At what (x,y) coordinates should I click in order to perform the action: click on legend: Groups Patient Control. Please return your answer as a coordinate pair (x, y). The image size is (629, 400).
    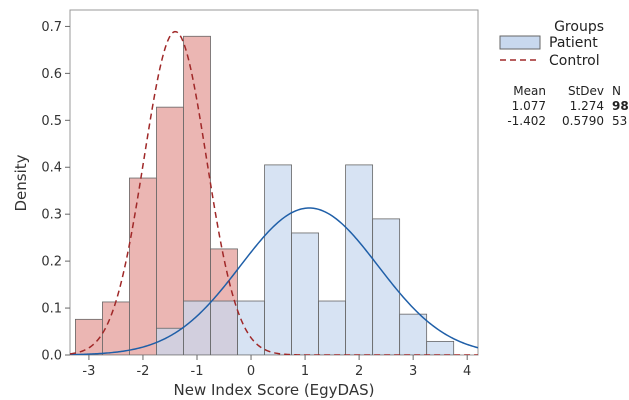
    Looking at the image, I should click on (551, 44).